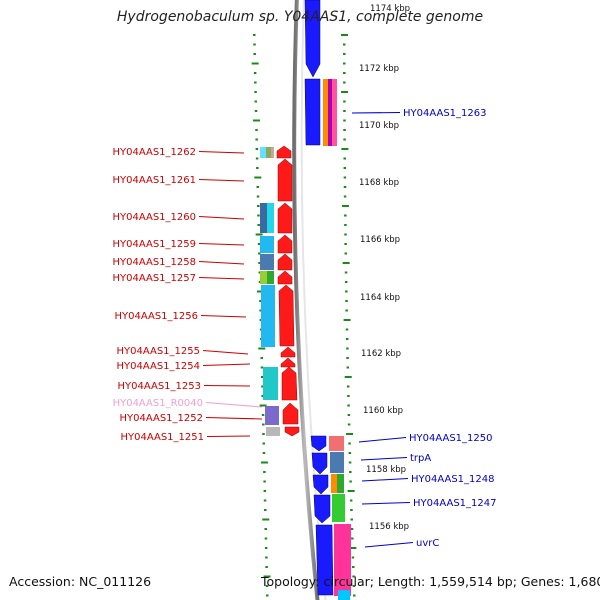  What do you see at coordinates (325, 112) in the screenshot?
I see `cog-band-1263-orange` at bounding box center [325, 112].